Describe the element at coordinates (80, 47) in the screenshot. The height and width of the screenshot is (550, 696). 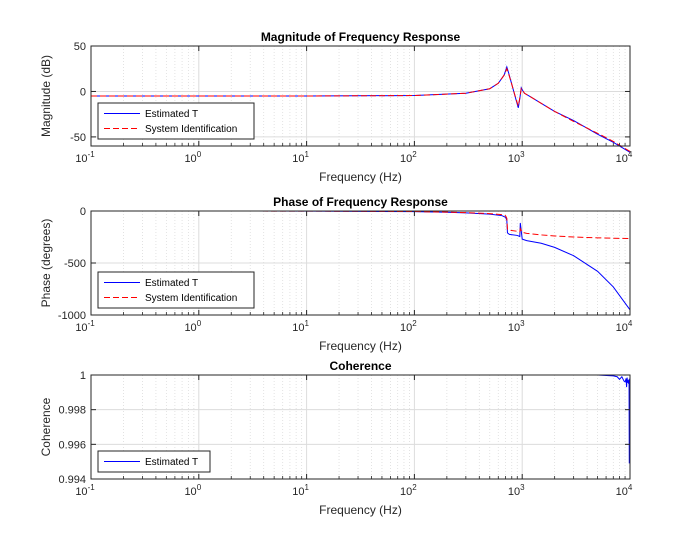
I see `y-tick-label: 50` at that location.